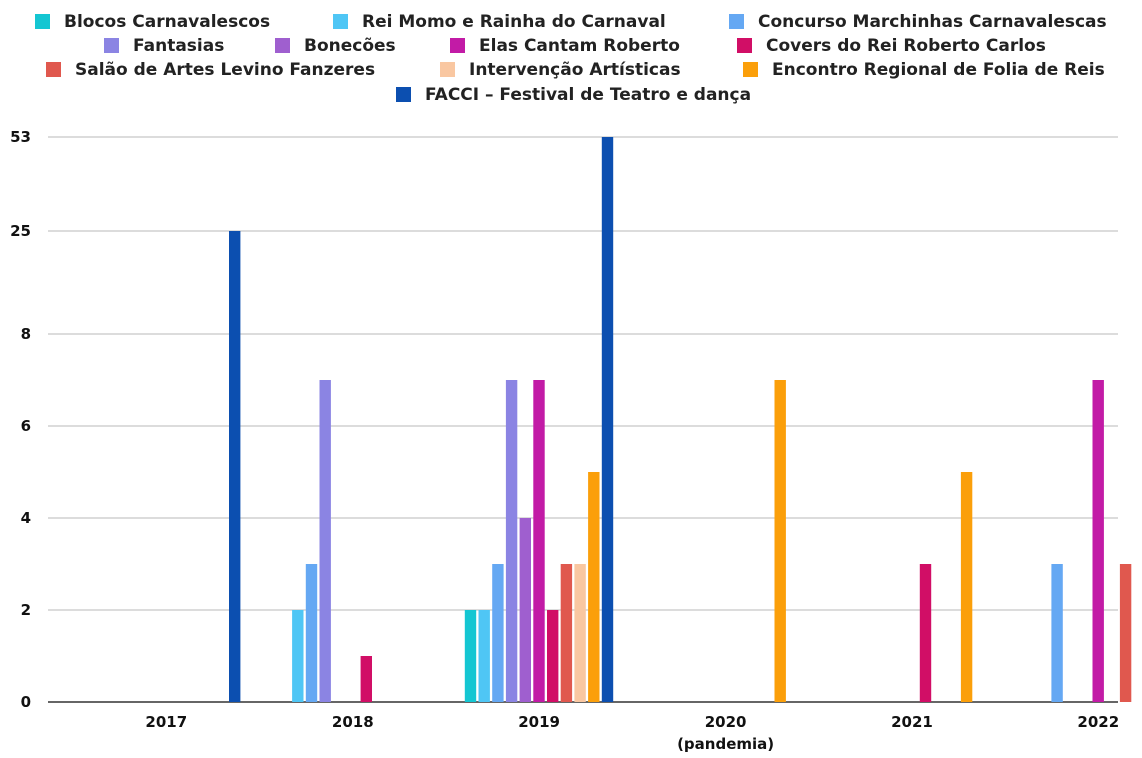  Describe the element at coordinates (1098, 722) in the screenshot. I see `x-tick-label: 2022` at that location.